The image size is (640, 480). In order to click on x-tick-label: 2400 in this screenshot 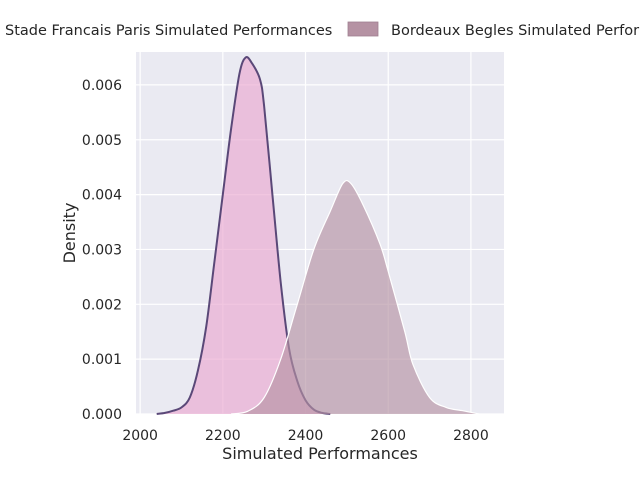, I will do `click(306, 436)`.